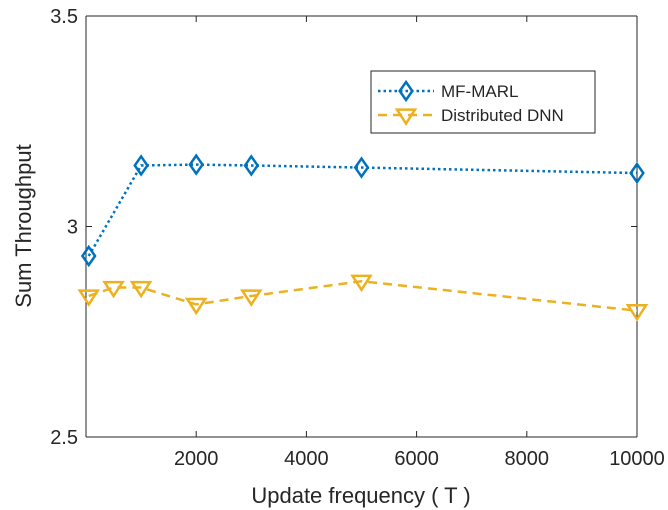  I want to click on legend: MF-MARL Distributed DNN, so click(483, 102).